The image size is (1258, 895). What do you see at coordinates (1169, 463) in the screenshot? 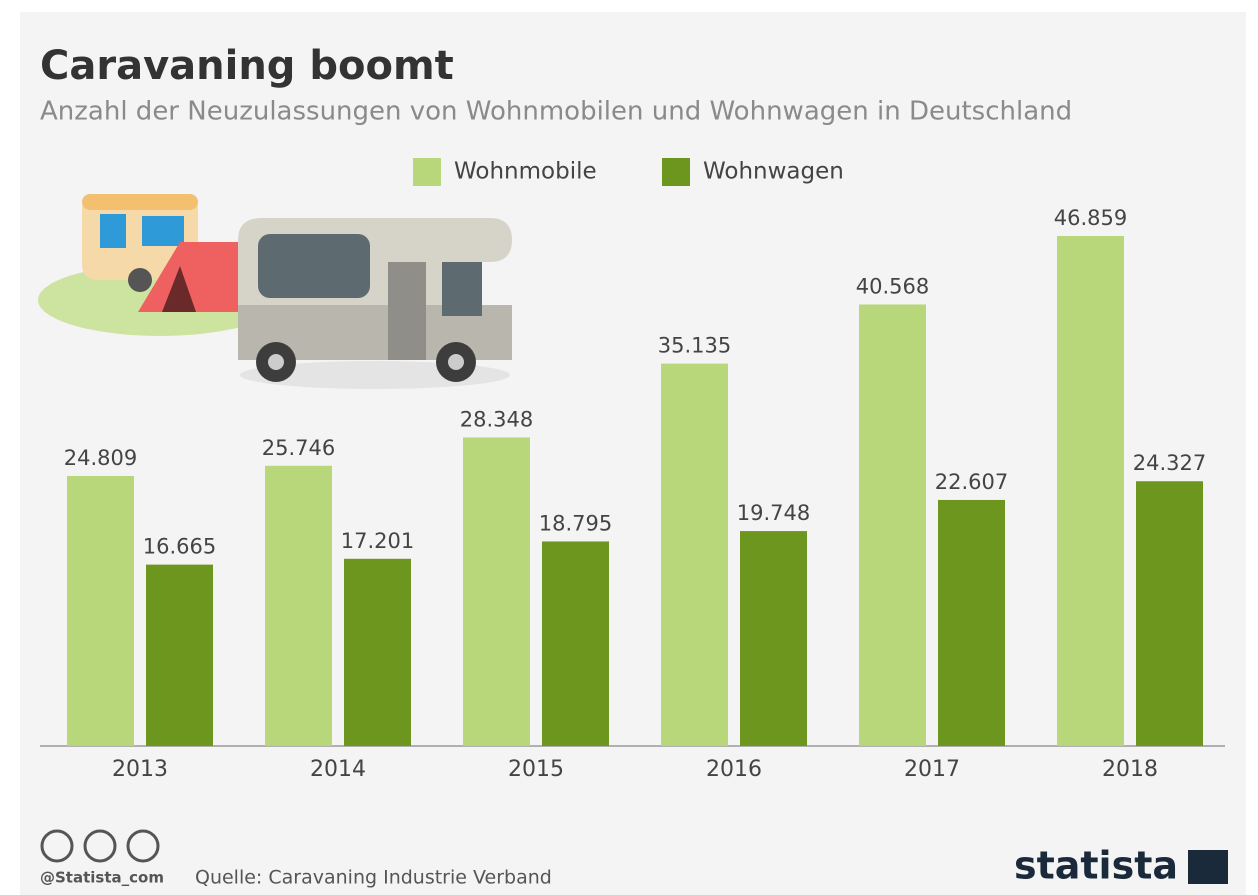
I see `value-label: 24.327` at bounding box center [1169, 463].